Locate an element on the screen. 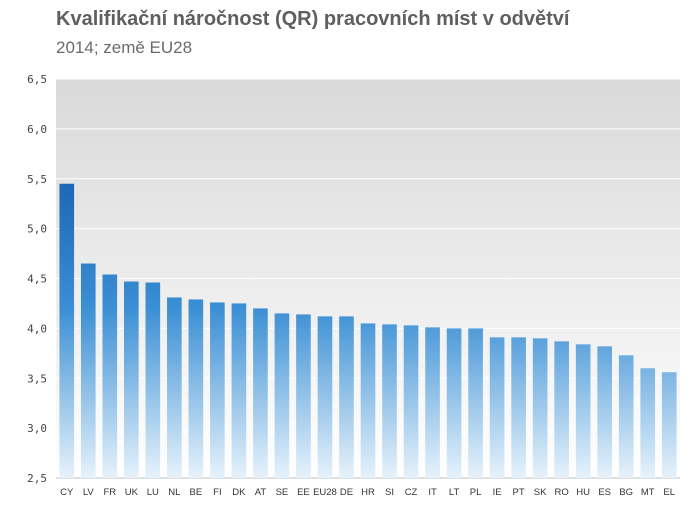  bar-es is located at coordinates (605, 412).